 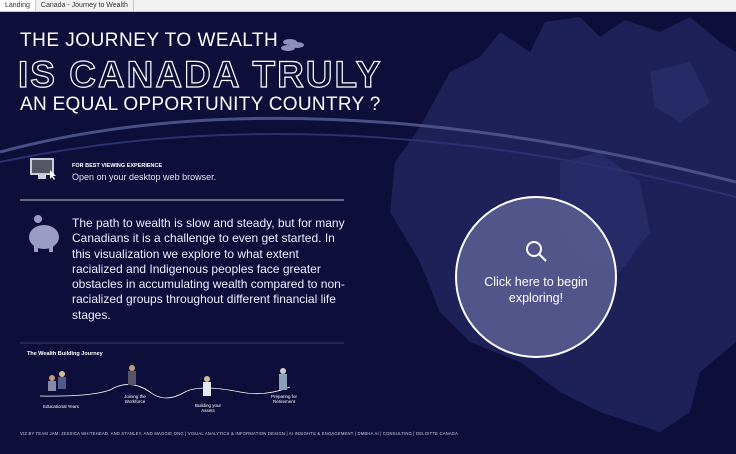 What do you see at coordinates (149, 40) in the screenshot?
I see `title-line: THE JOURNEY TO WEALTH` at bounding box center [149, 40].